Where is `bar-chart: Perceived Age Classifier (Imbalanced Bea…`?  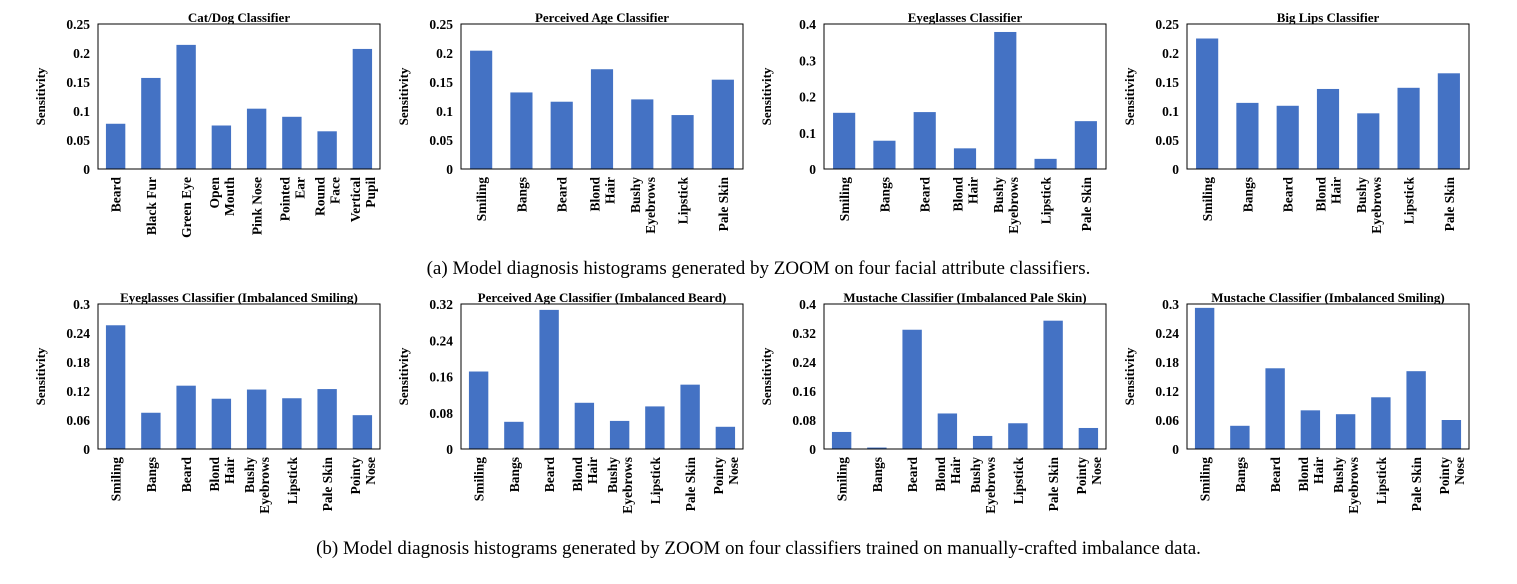 bar-chart: Perceived Age Classifier (Imbalanced Bea… is located at coordinates (570, 402).